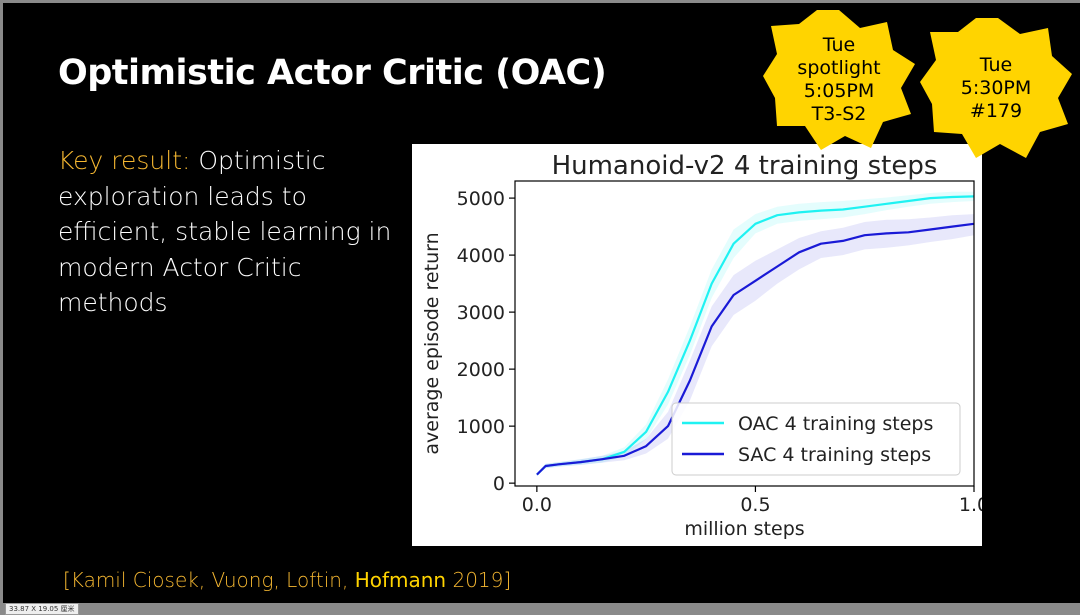  What do you see at coordinates (481, 313) in the screenshot?
I see `y-tick-label: 3000` at bounding box center [481, 313].